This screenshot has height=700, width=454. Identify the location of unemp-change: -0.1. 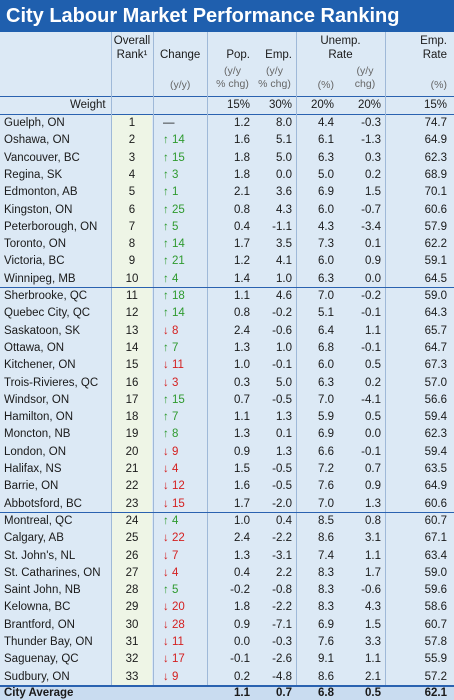
(371, 313).